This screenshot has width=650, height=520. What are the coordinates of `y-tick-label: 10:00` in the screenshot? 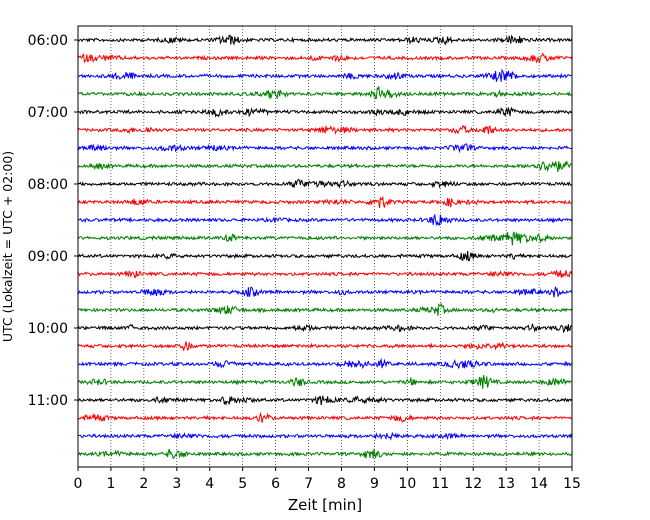 It's located at (48, 329).